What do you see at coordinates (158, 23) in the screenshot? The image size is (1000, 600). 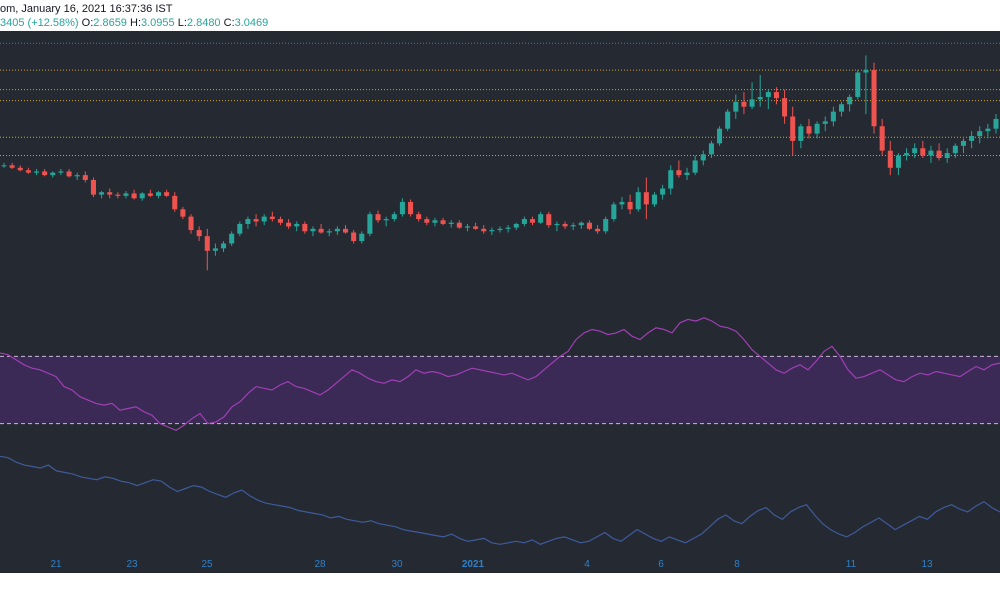 I see `high-value: 3.0955` at bounding box center [158, 23].